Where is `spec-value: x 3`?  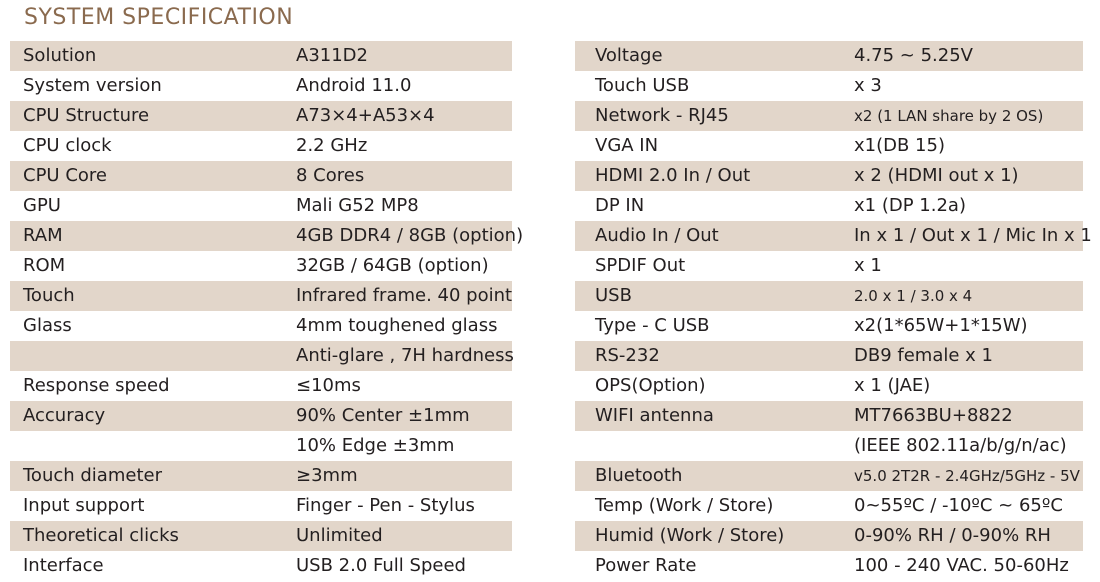 spec-value: x 3 is located at coordinates (868, 85).